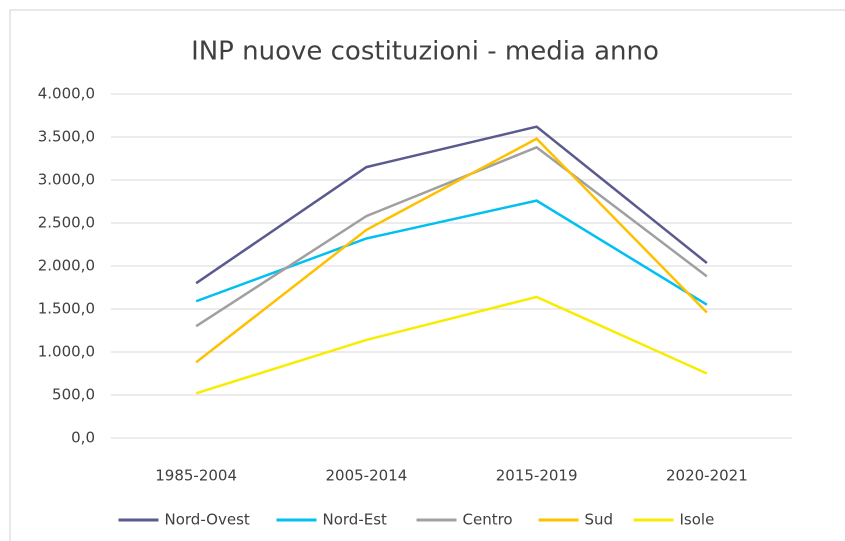 The width and height of the screenshot is (845, 541). What do you see at coordinates (425, 52) in the screenshot?
I see `chart-title: INP nuove costituzioni - media anno` at bounding box center [425, 52].